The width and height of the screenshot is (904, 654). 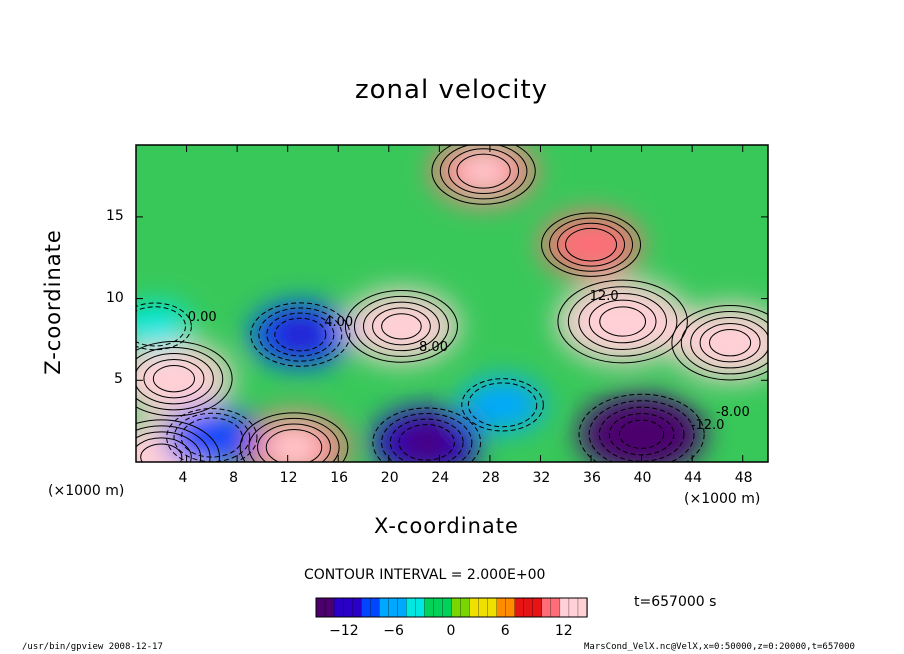 What do you see at coordinates (733, 412) in the screenshot?
I see `contour-label: -8.00` at bounding box center [733, 412].